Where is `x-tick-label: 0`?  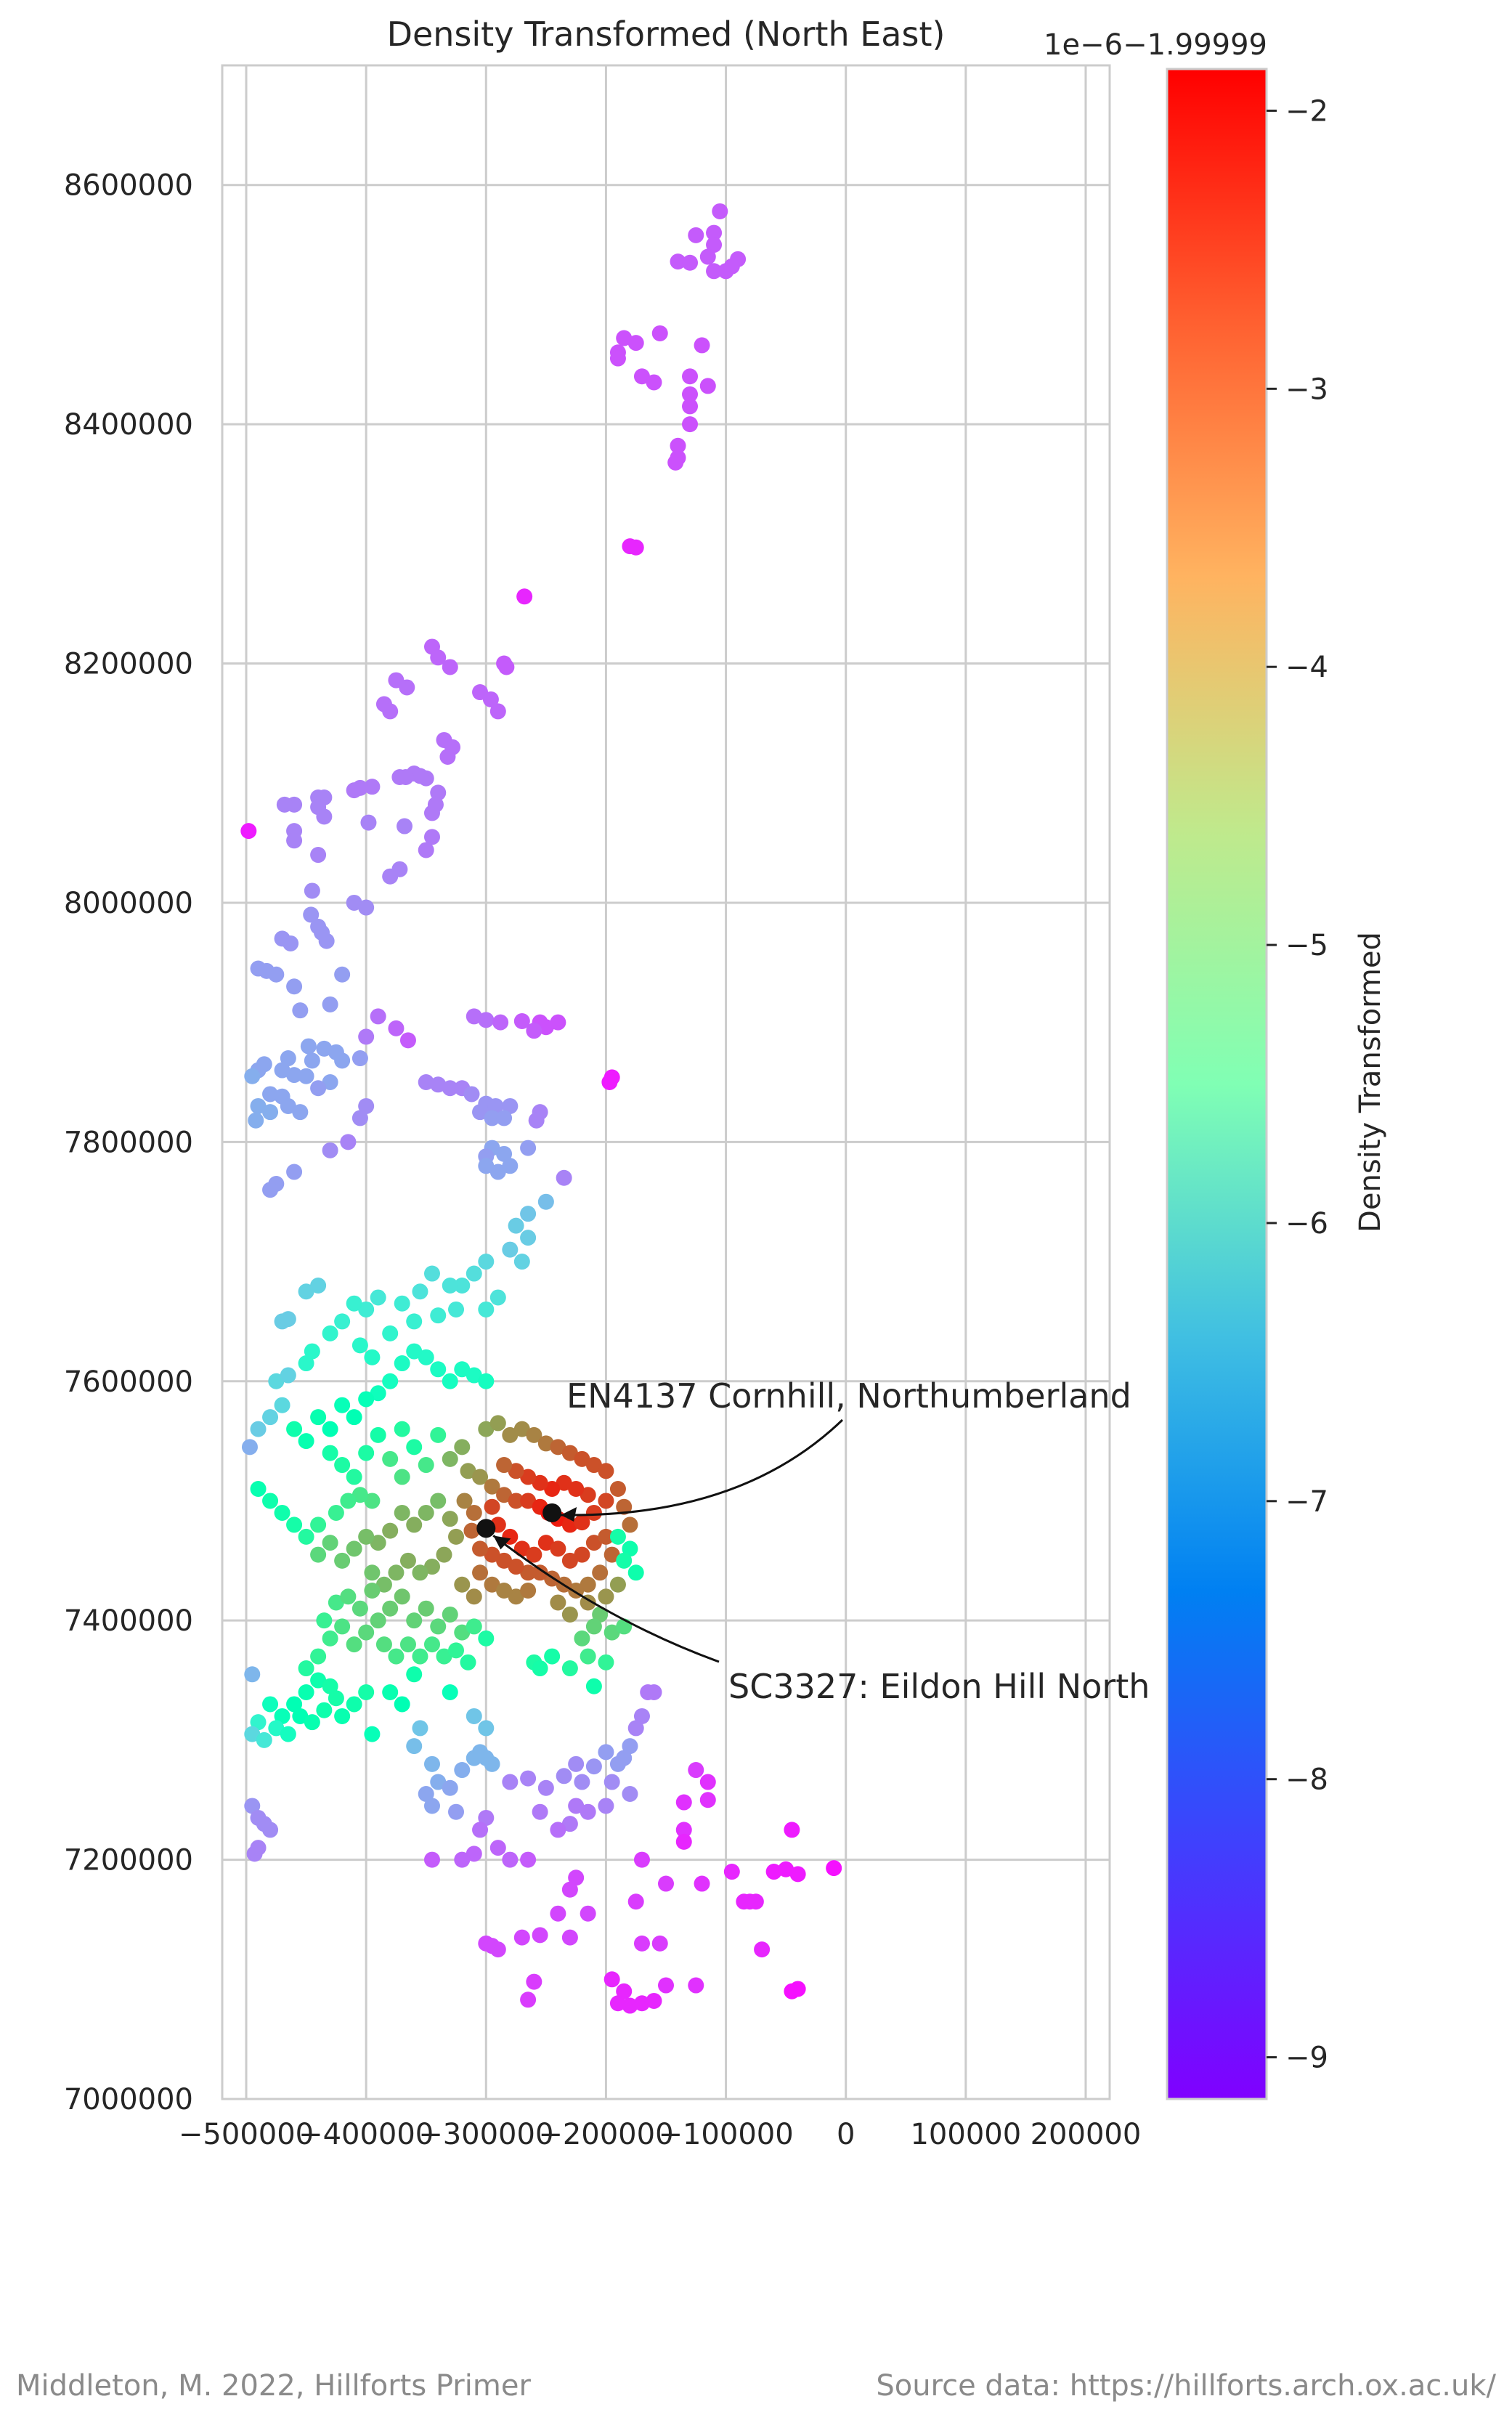
x-tick-label: 0 is located at coordinates (846, 2134).